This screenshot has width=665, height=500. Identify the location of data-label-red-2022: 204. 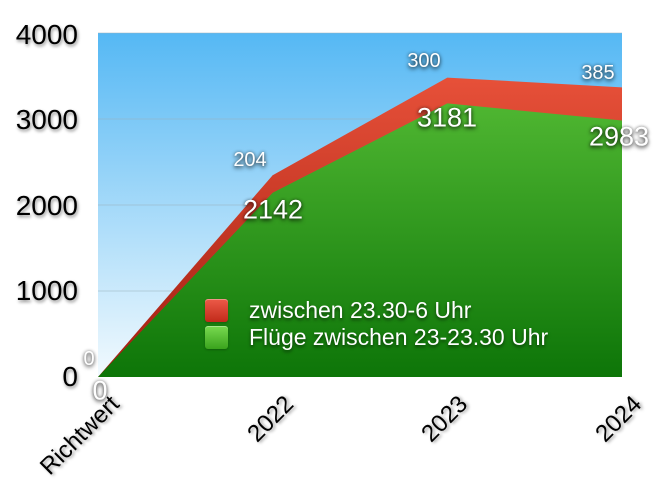
(250, 160).